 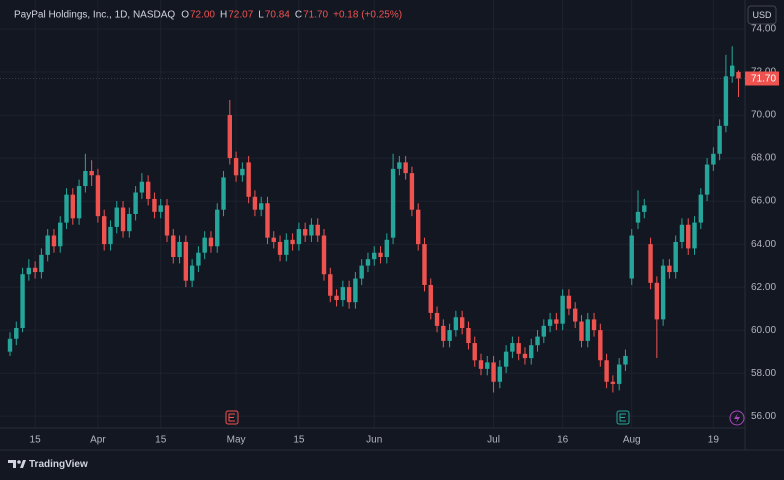 What do you see at coordinates (298, 15) in the screenshot?
I see `ohlc-key: C` at bounding box center [298, 15].